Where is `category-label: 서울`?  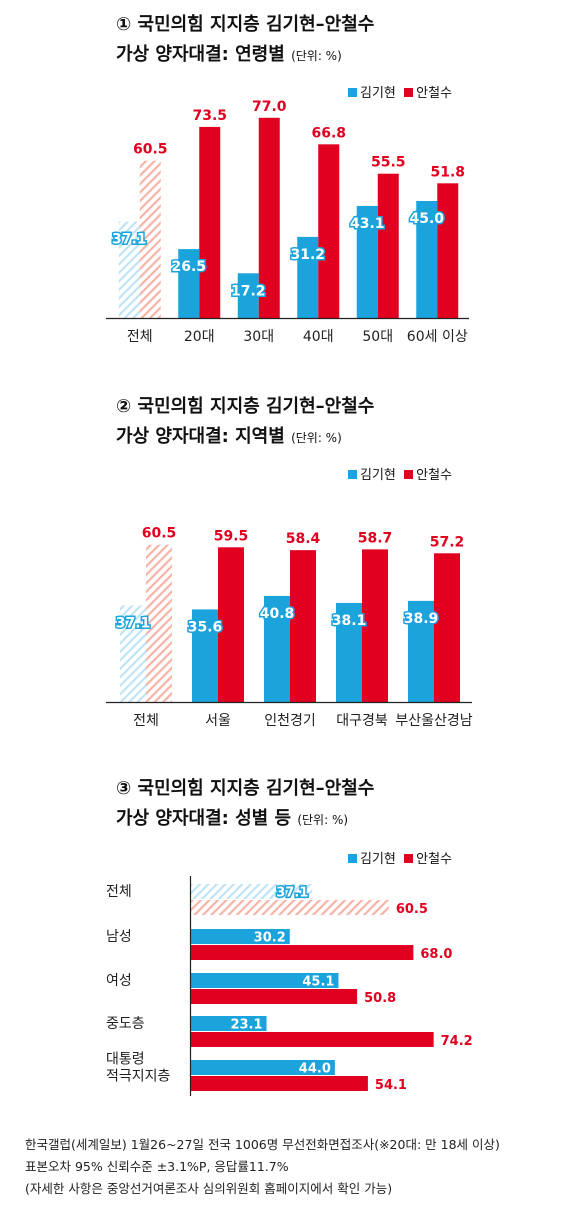
category-label: 서울 is located at coordinates (218, 721).